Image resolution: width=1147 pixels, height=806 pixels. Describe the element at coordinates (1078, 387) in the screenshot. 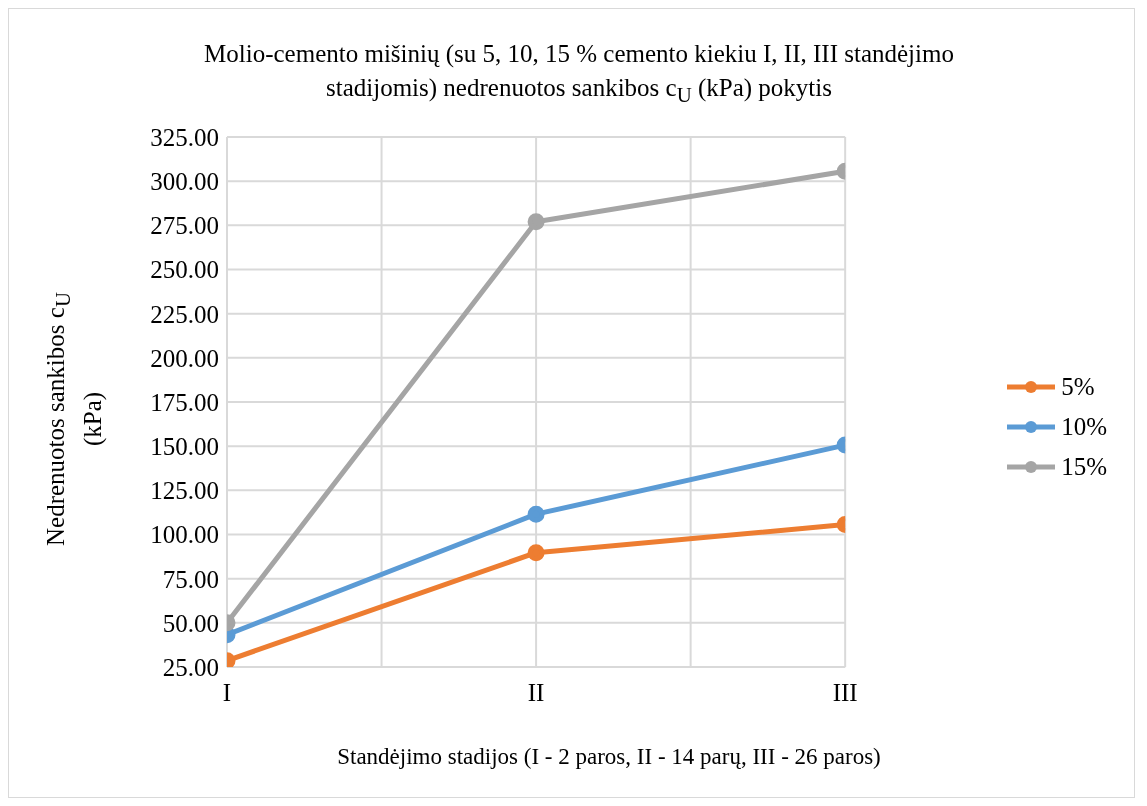

I see `legend-label: 5%` at that location.